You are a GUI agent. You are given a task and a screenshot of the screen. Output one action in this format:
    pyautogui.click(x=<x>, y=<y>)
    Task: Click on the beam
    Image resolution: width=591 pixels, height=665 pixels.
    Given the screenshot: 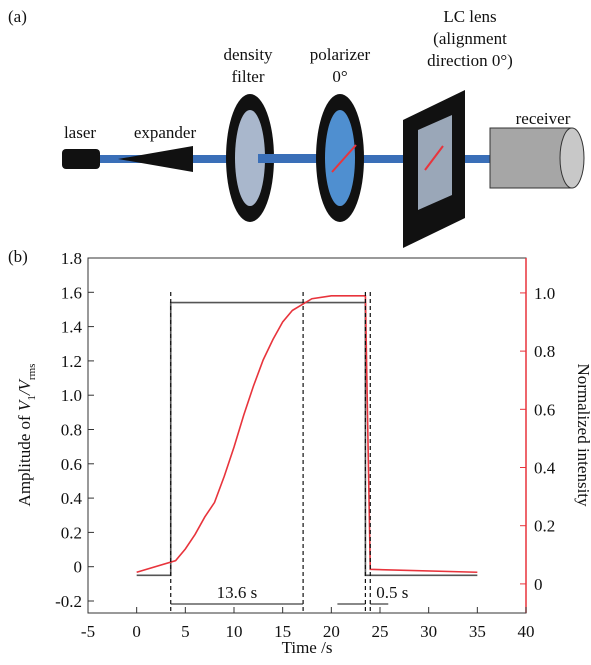 What is the action you would take?
    pyautogui.click(x=298, y=158)
    